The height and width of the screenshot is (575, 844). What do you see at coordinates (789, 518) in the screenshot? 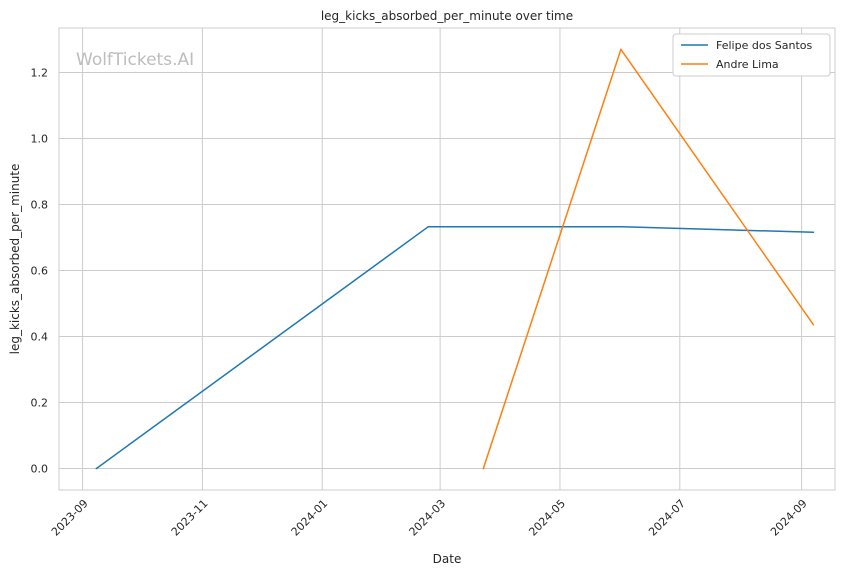
I see `x-tick-label: 2024-09` at bounding box center [789, 518].